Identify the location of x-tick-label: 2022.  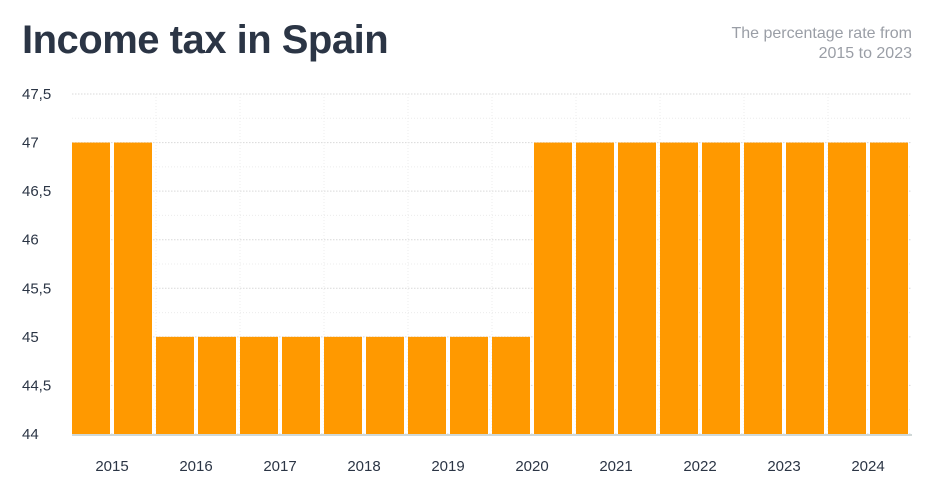
(699, 466).